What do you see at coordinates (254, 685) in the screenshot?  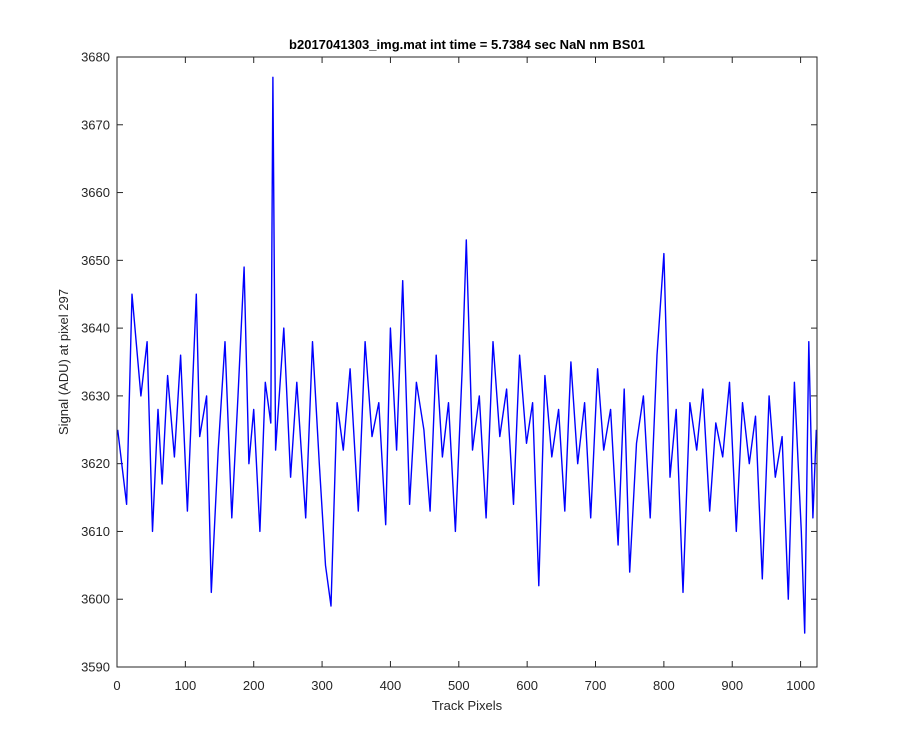 I see `x-tick-label: 200` at bounding box center [254, 685].